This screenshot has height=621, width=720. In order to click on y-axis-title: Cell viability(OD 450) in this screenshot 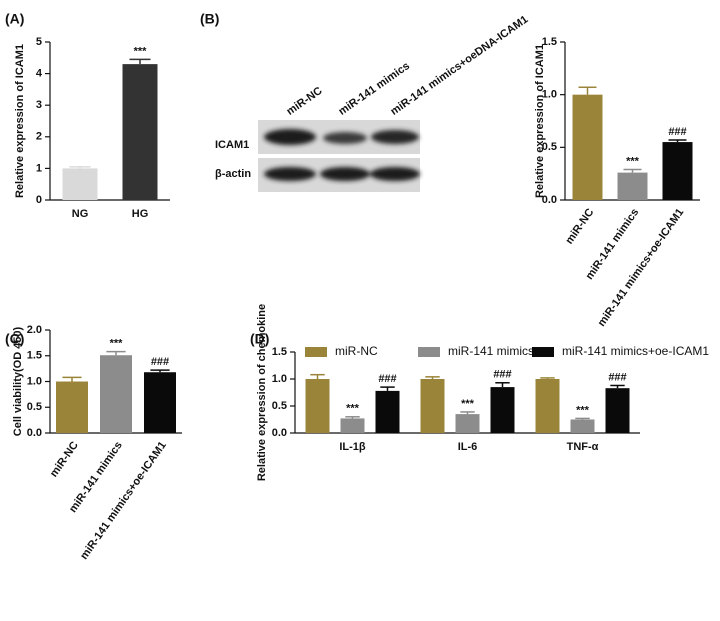, I will do `click(18, 381)`.